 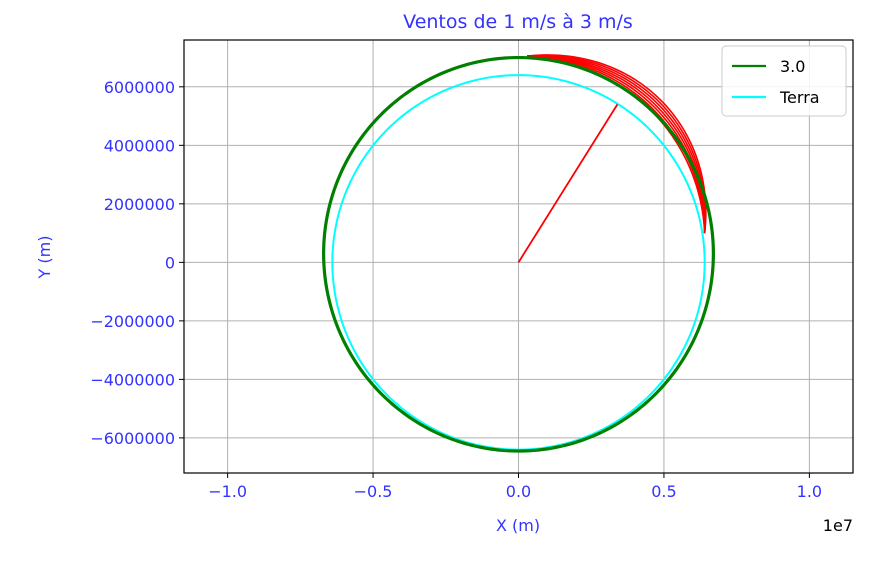 I want to click on x-offset-label: 1e7, so click(x=838, y=525).